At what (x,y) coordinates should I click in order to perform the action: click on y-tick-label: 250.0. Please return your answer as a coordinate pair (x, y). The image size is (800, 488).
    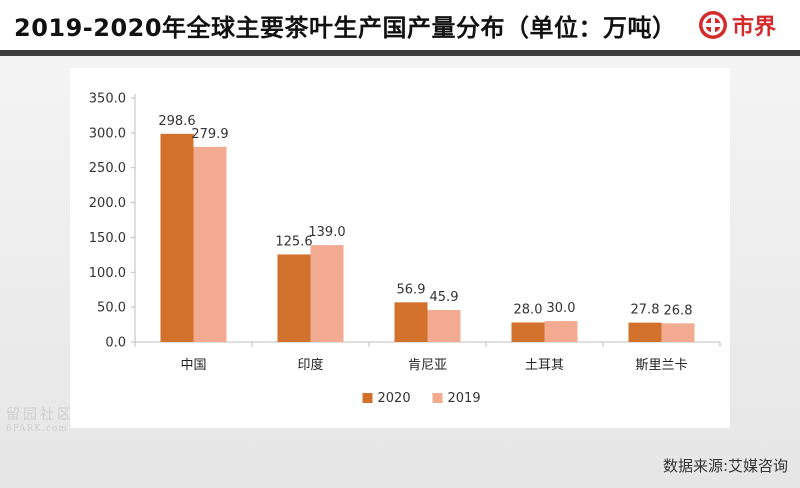
    Looking at the image, I should click on (107, 168).